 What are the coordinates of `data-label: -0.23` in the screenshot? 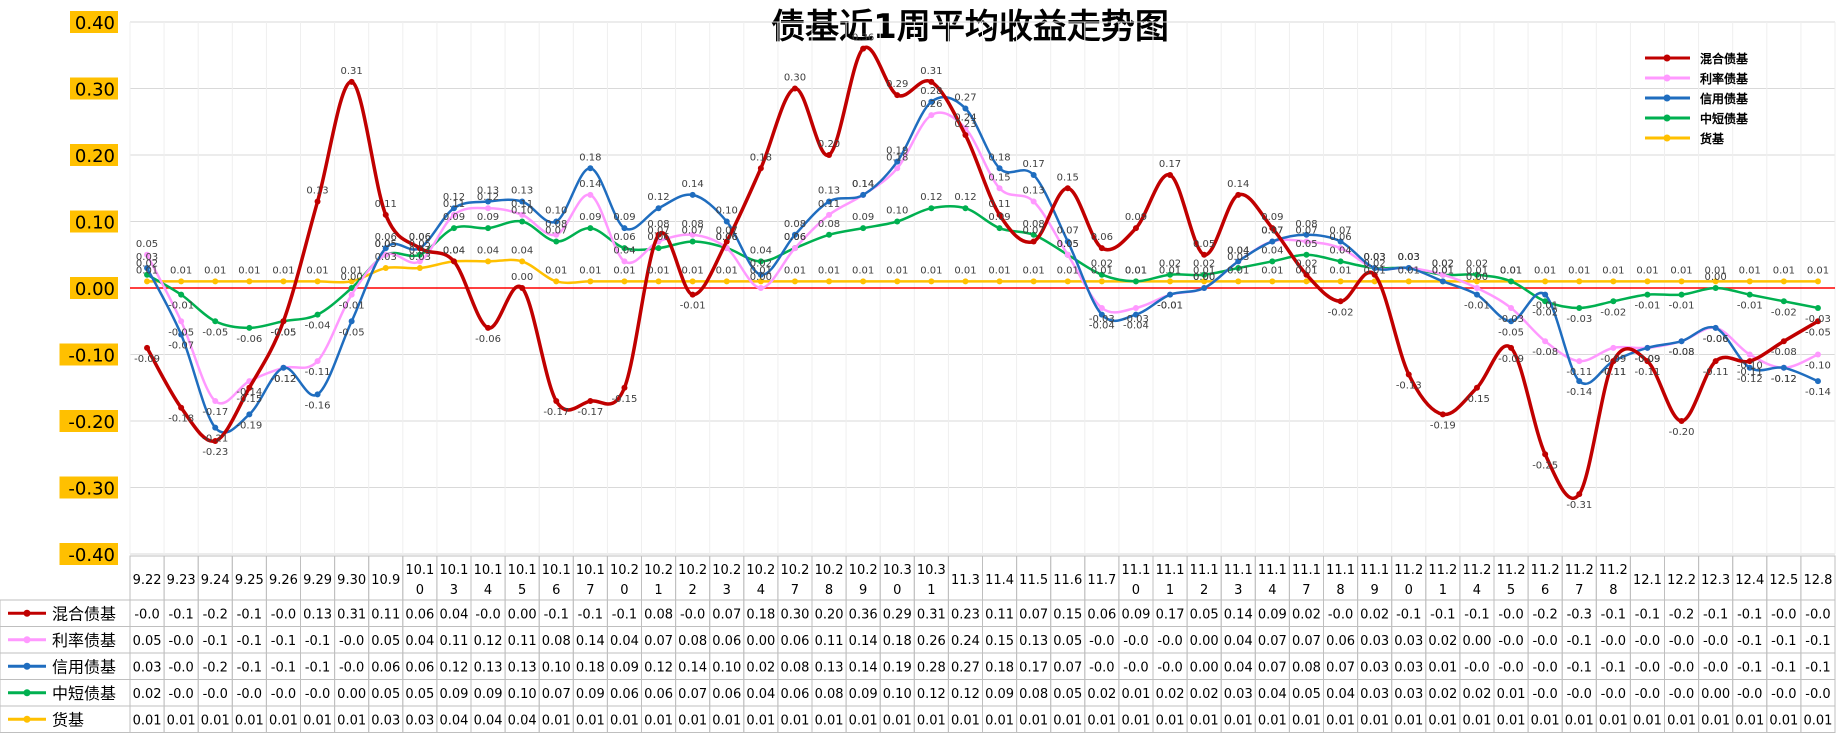 It's located at (215, 452).